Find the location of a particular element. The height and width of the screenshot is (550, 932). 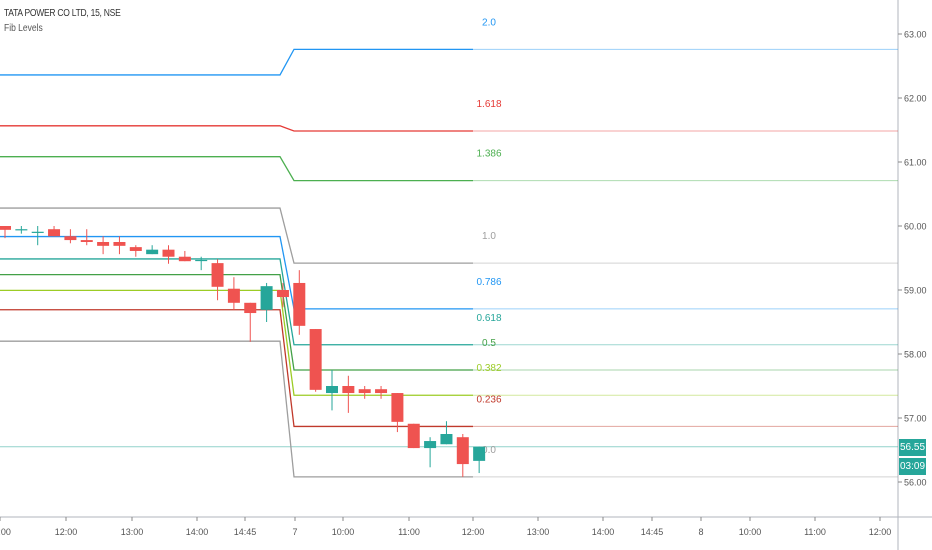

fib-level-label: 0.382 is located at coordinates (488, 368).